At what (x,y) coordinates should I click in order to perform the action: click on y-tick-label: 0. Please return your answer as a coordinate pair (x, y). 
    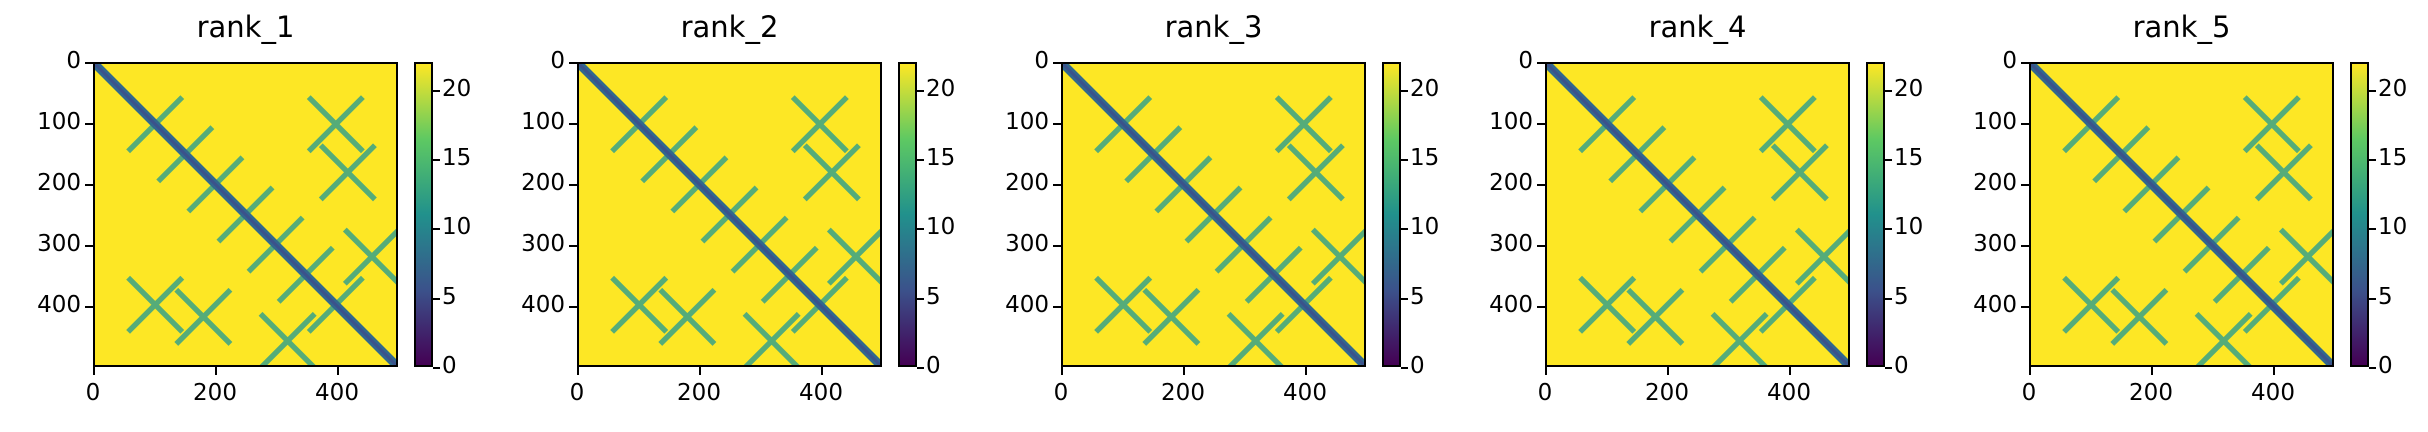
    Looking at the image, I should click on (1525, 61).